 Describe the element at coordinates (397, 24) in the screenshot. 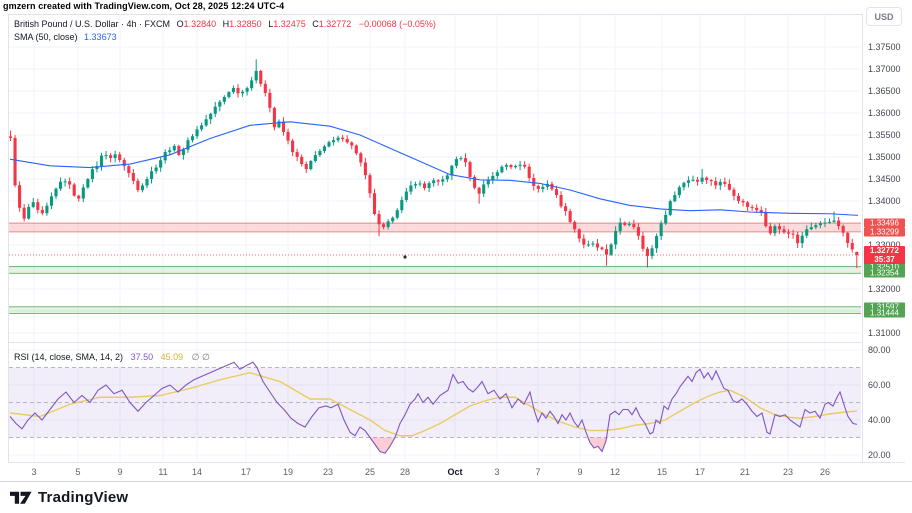

I see `change-value: −0.00068 (−0.05%)` at that location.